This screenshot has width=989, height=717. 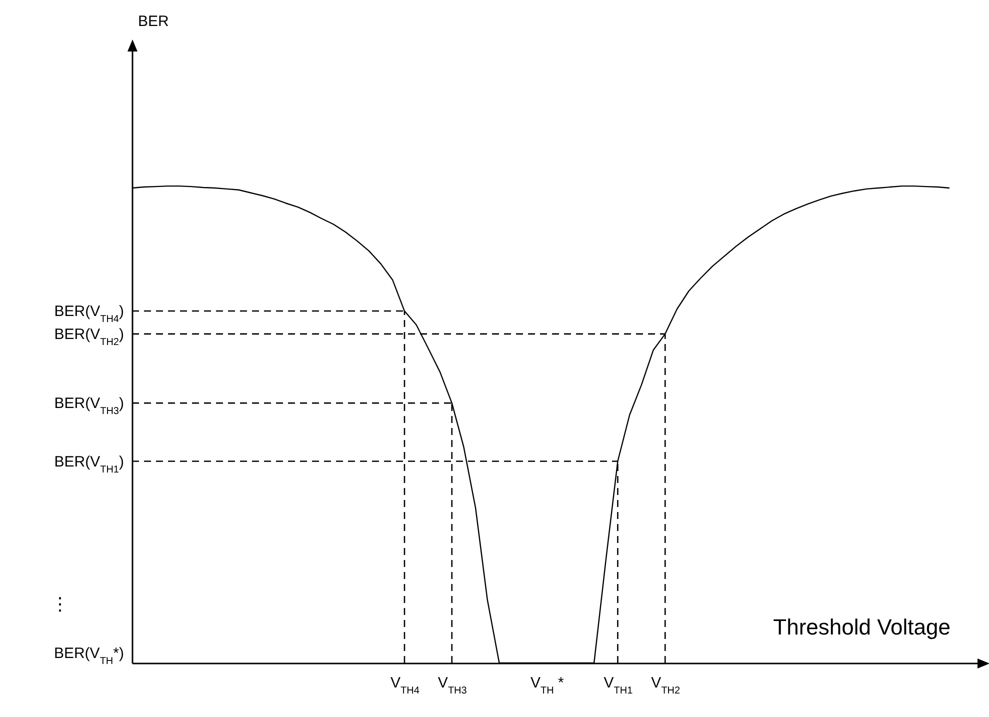 What do you see at coordinates (89, 655) in the screenshot?
I see `text: BER(V$_{TH}$*)` at bounding box center [89, 655].